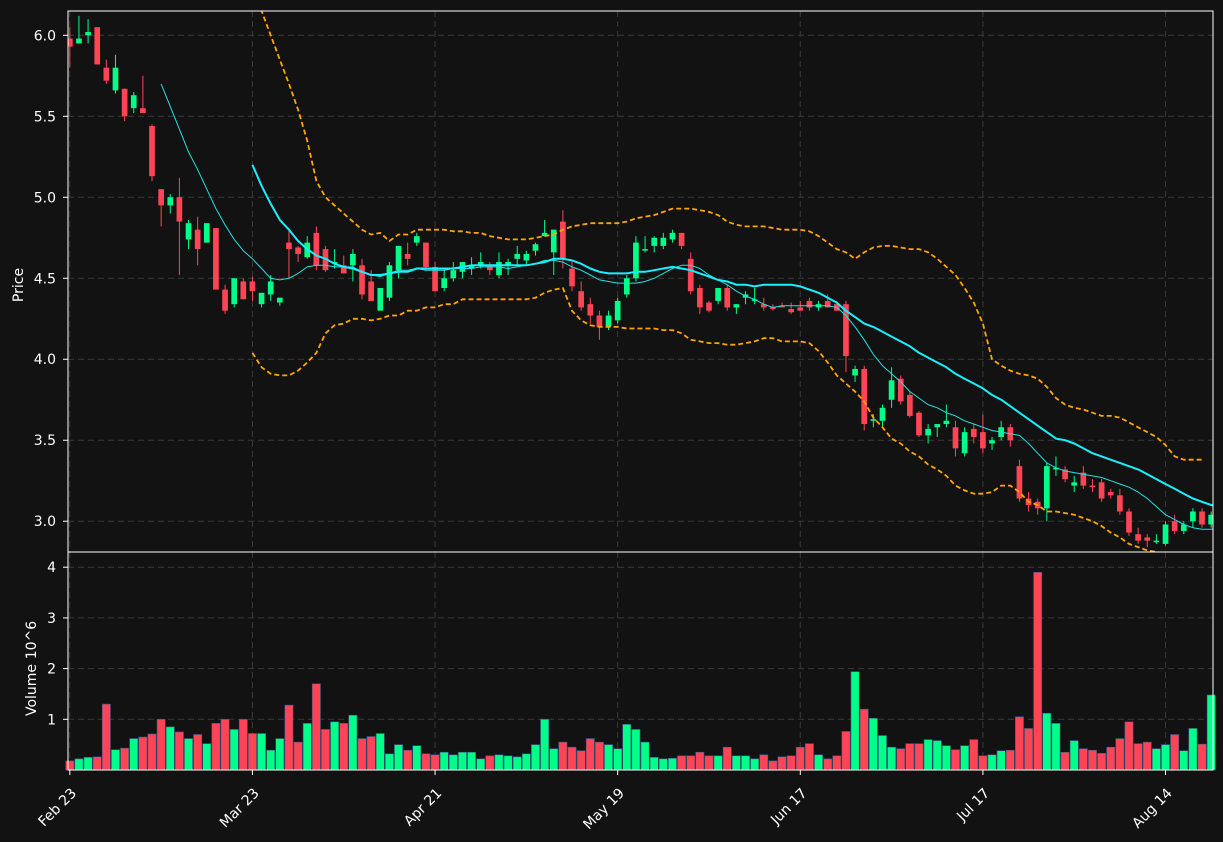  I want to click on volume-tick-label: 1, so click(51, 720).